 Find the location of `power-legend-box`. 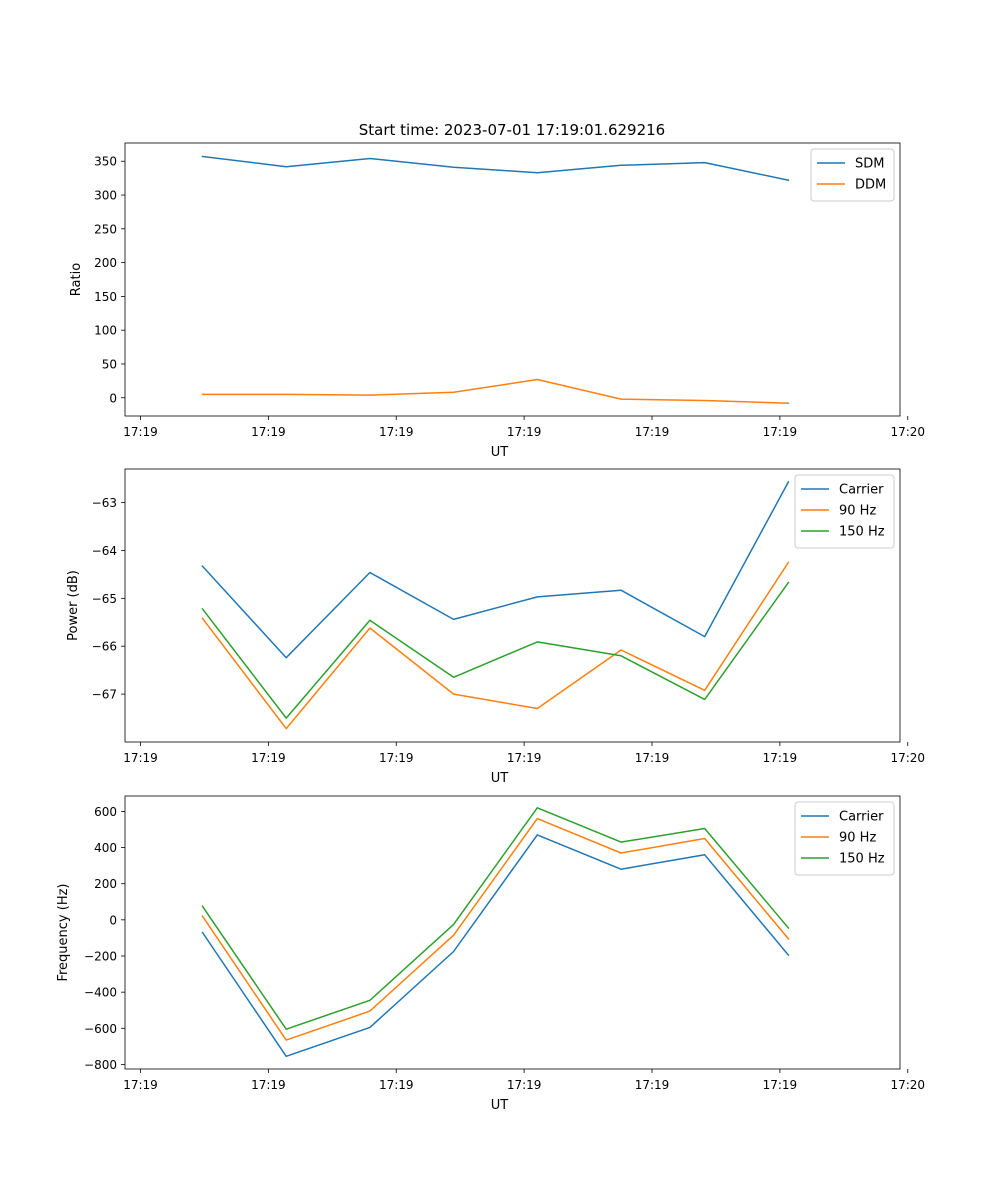

power-legend-box is located at coordinates (844, 511).